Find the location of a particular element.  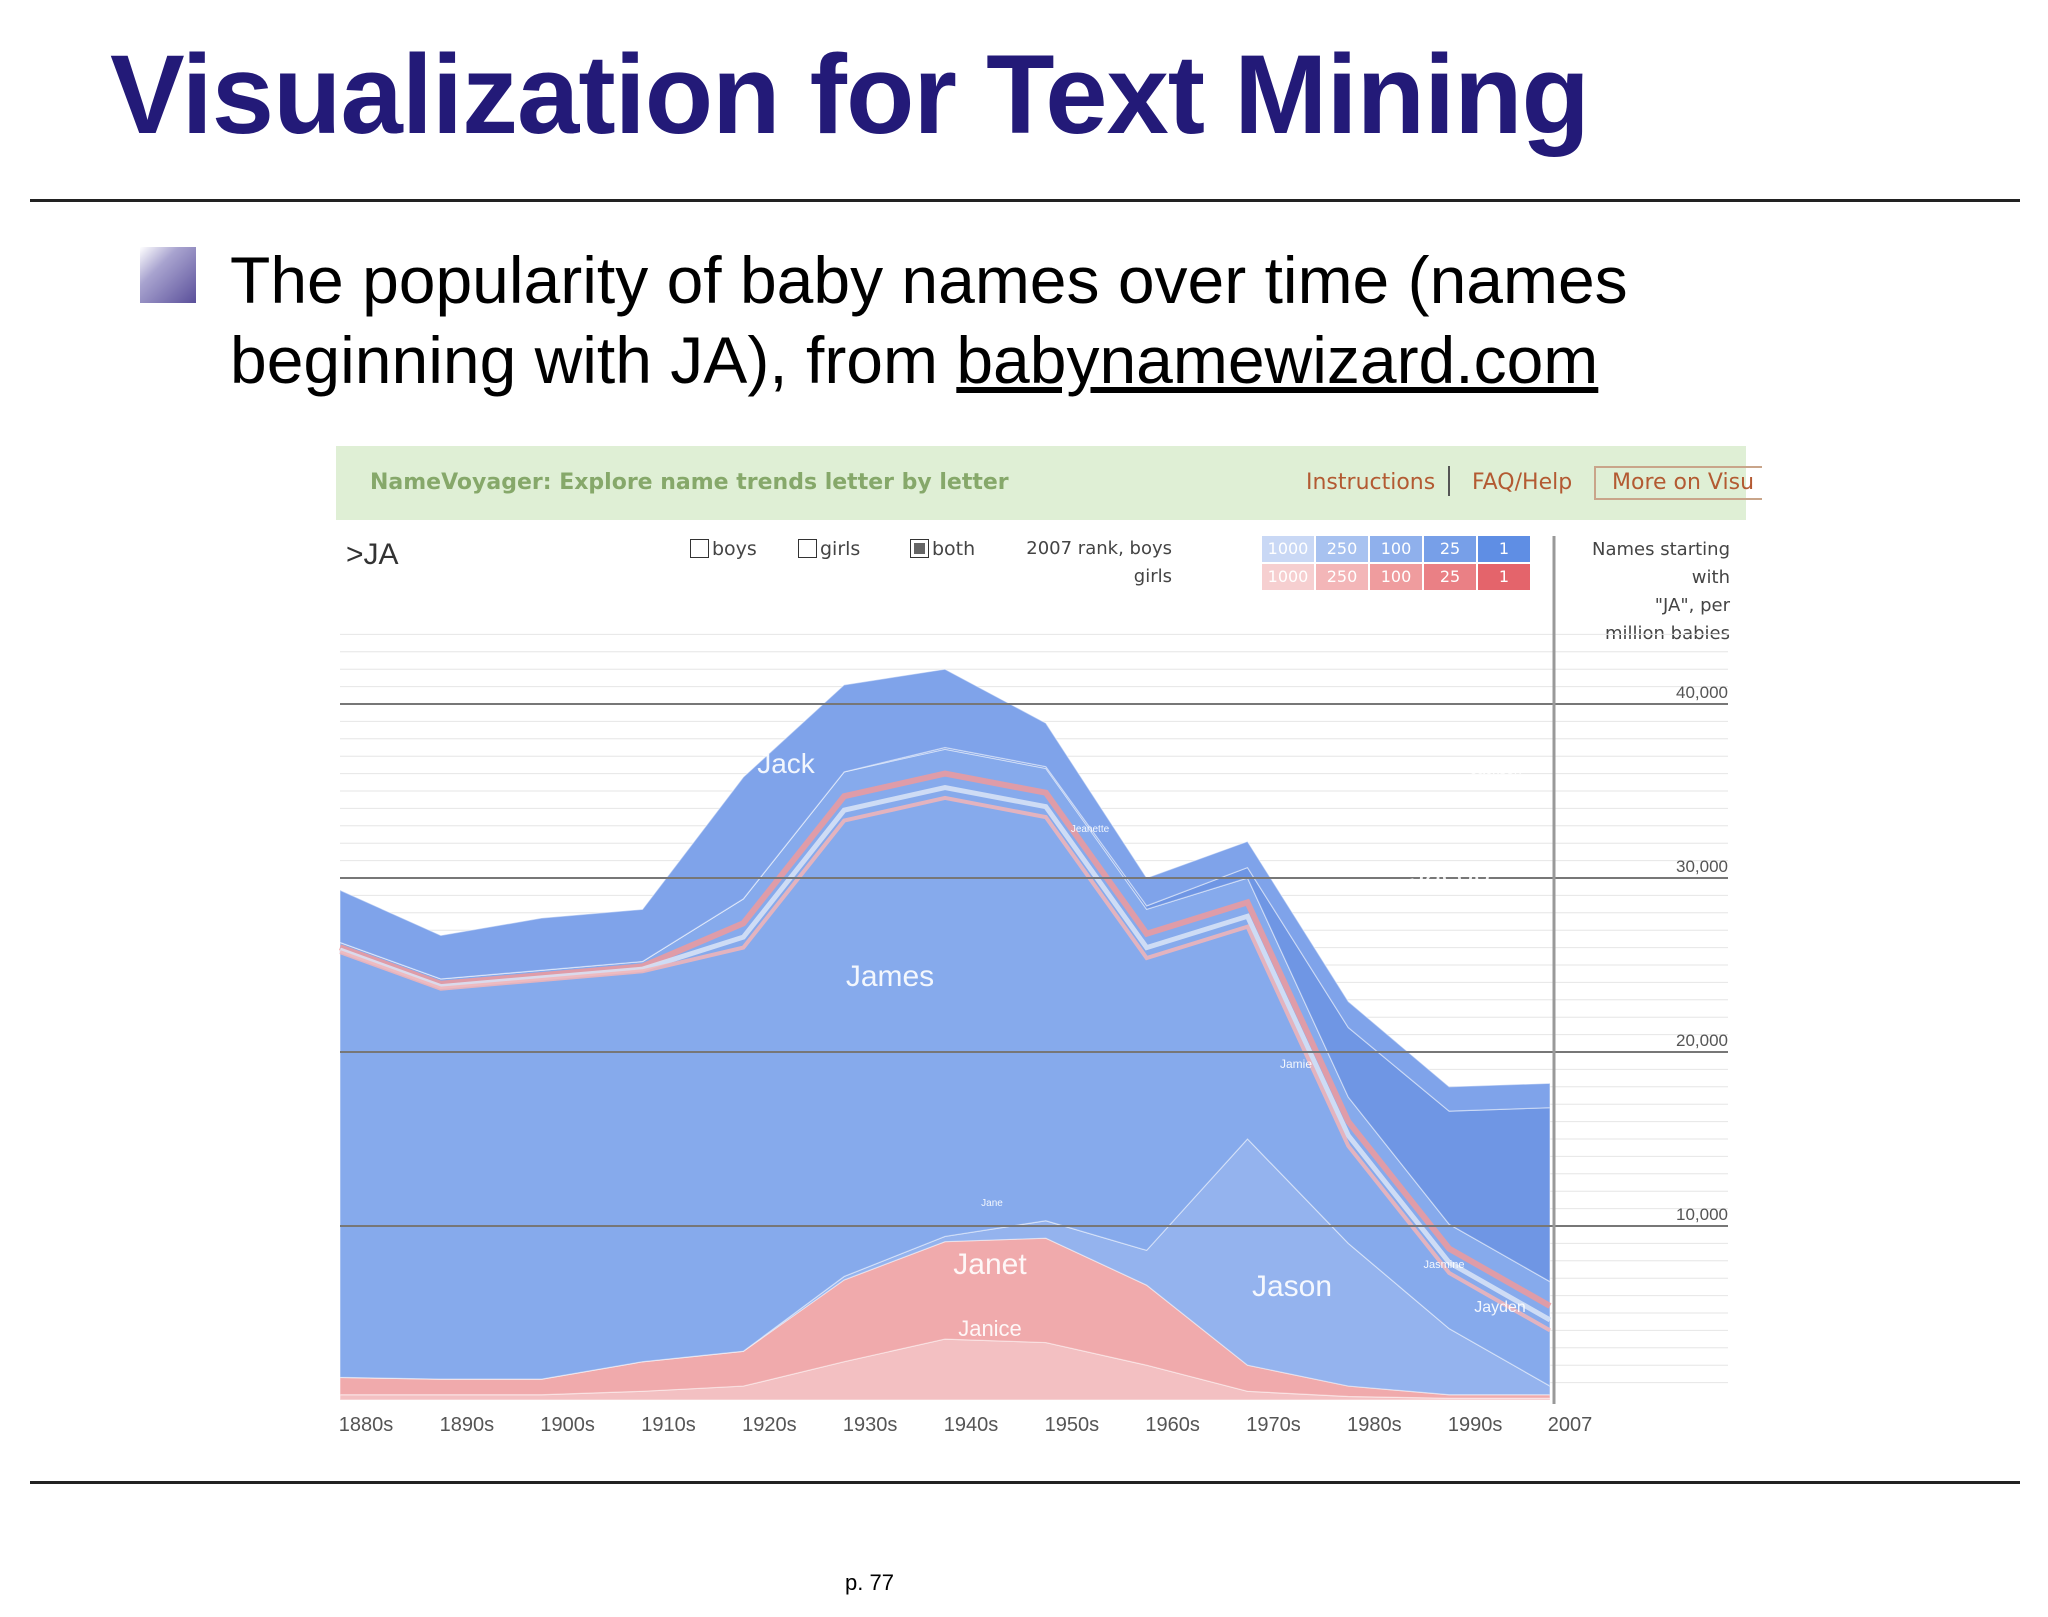

series-label-janice: Janice is located at coordinates (990, 1328).